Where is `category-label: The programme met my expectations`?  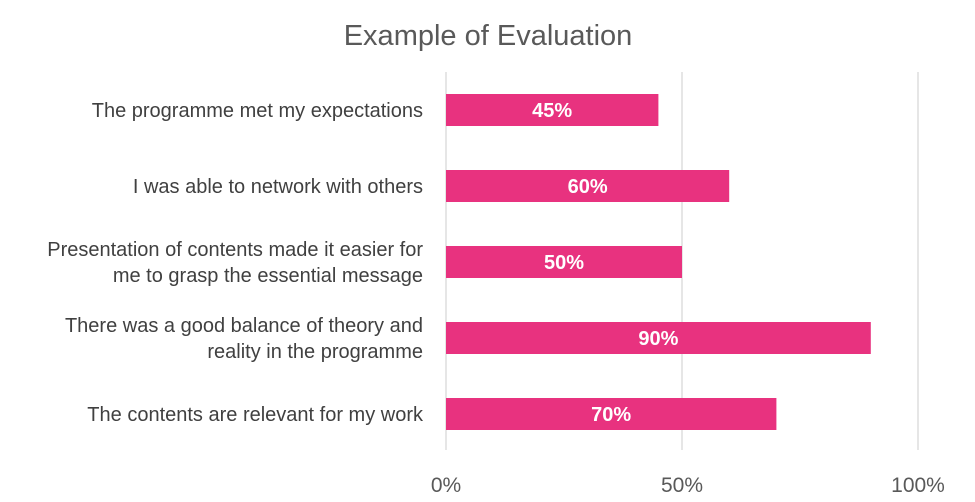 category-label: The programme met my expectations is located at coordinates (257, 111).